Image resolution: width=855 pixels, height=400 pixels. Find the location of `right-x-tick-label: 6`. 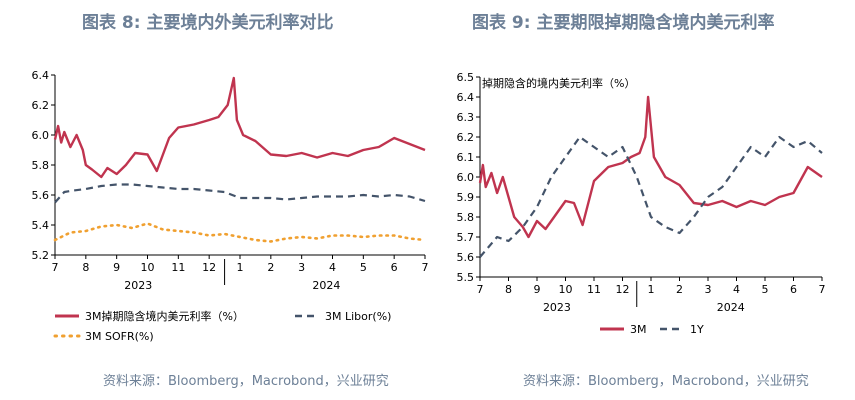

right-x-tick-label: 6 is located at coordinates (793, 289).